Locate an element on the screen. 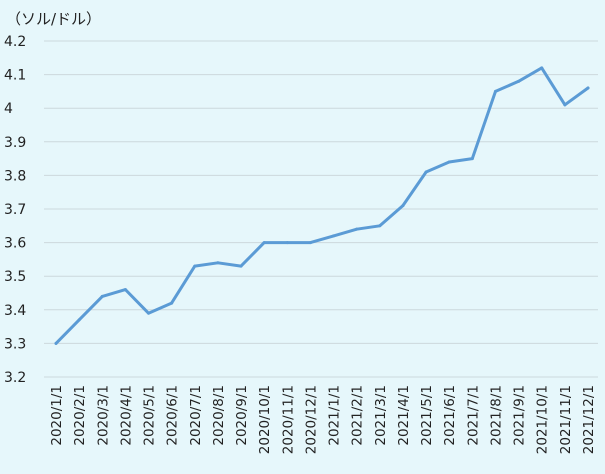 This screenshot has width=605, height=474. y-tick-label: 3.4 is located at coordinates (15, 311).